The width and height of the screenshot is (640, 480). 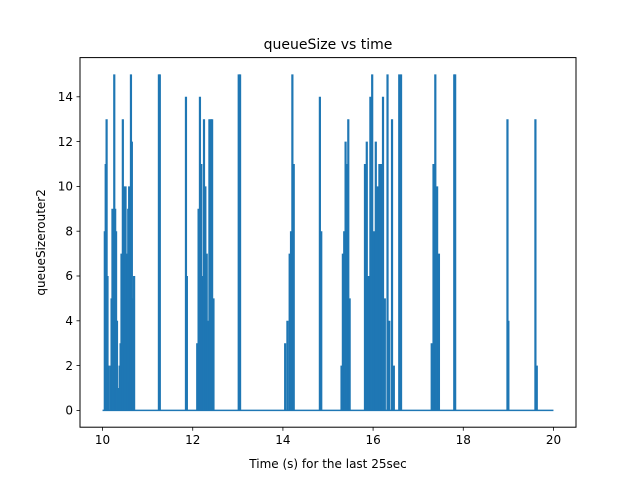 I want to click on x-tick-label: 18, so click(x=463, y=440).